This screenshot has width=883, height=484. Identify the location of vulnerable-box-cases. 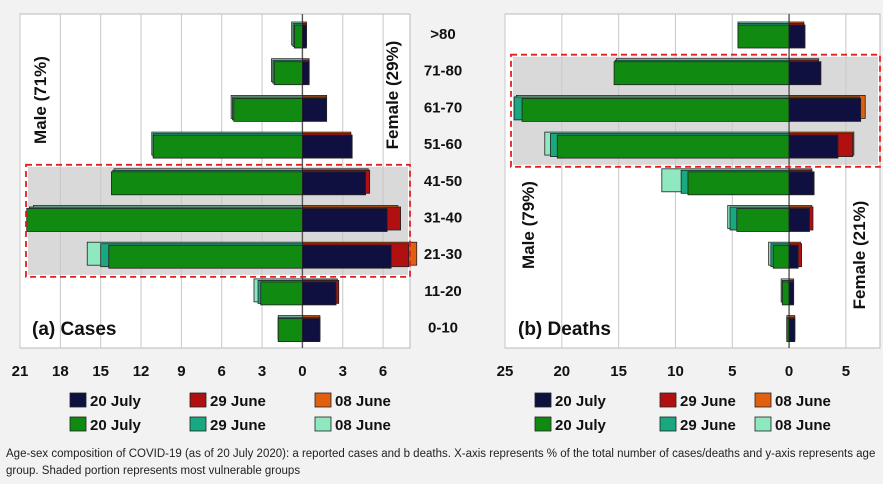
(218, 220).